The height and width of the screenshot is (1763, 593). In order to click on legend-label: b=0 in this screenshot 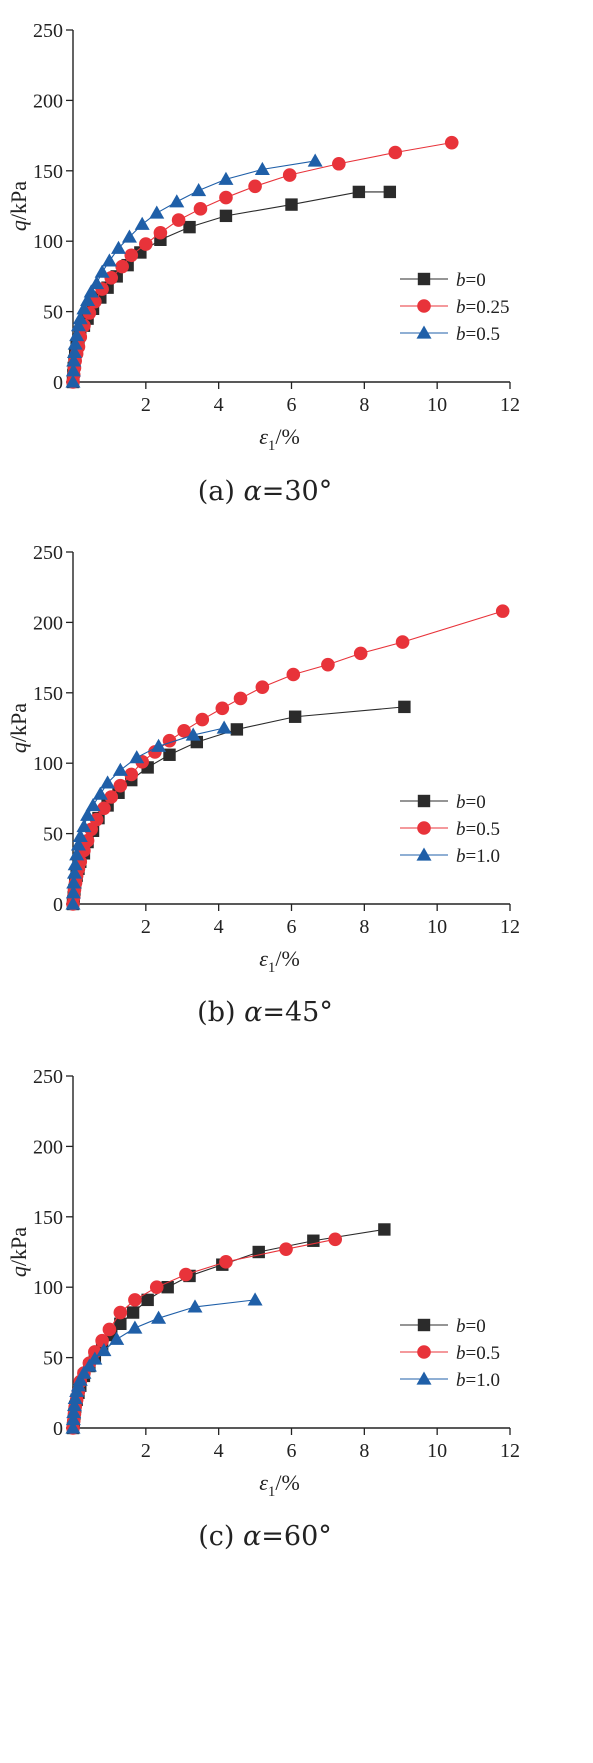, I will do `click(471, 802)`.